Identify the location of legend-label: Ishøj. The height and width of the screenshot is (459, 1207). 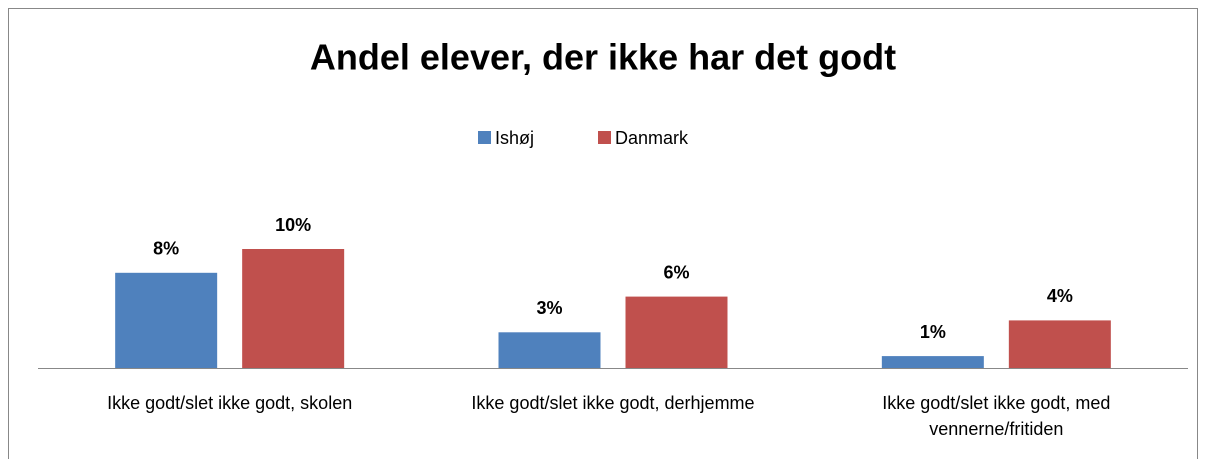
(514, 138).